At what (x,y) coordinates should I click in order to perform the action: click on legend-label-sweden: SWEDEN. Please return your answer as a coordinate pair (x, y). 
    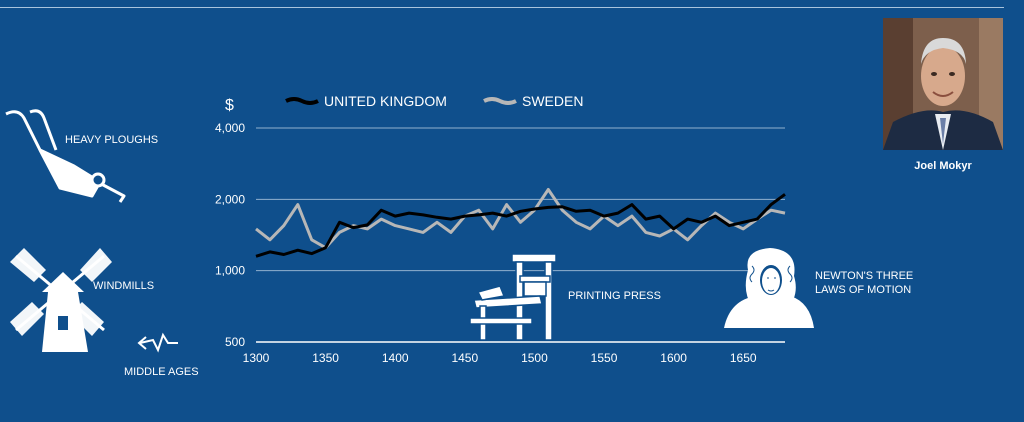
    Looking at the image, I should click on (552, 101).